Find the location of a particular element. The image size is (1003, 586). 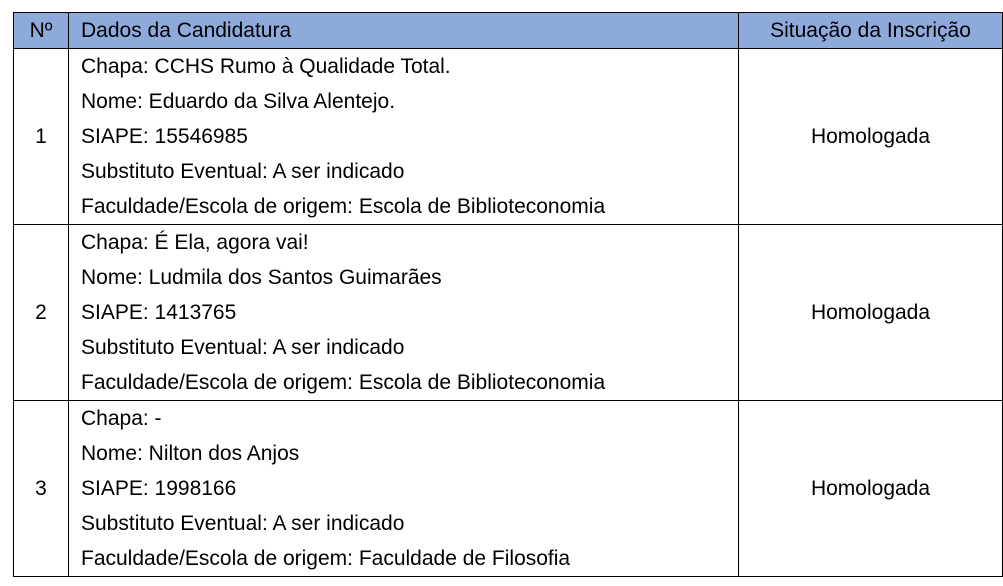

header-status: Situação da Inscrição is located at coordinates (870, 30).